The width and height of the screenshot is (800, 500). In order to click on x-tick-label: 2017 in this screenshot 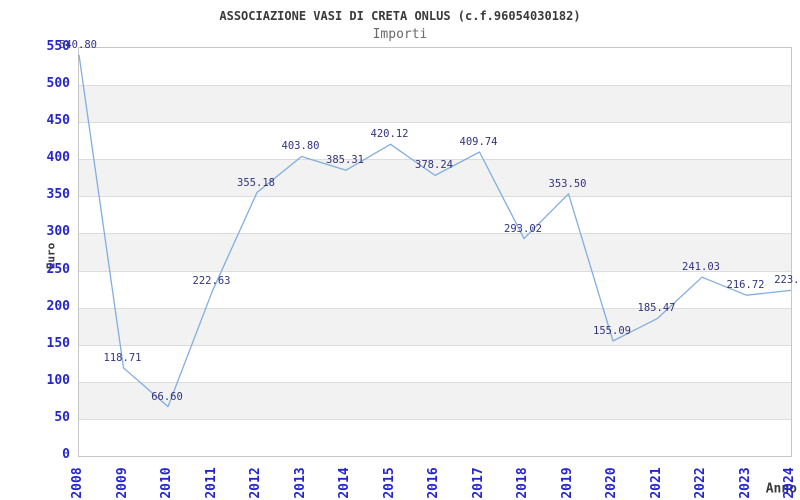, I will do `click(478, 483)`.